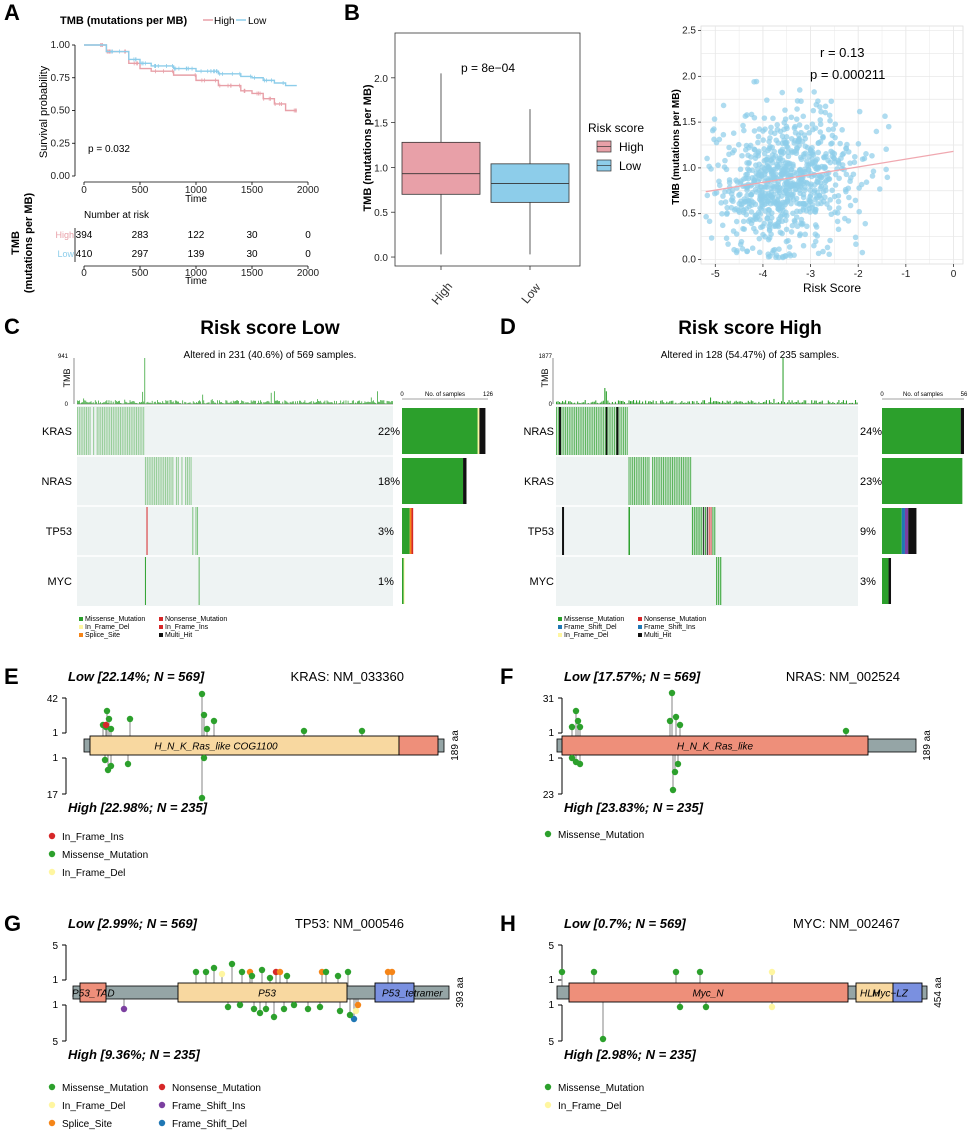 The width and height of the screenshot is (969, 1133). I want to click on protein-domain-label: P53_tetramer, so click(412, 994).